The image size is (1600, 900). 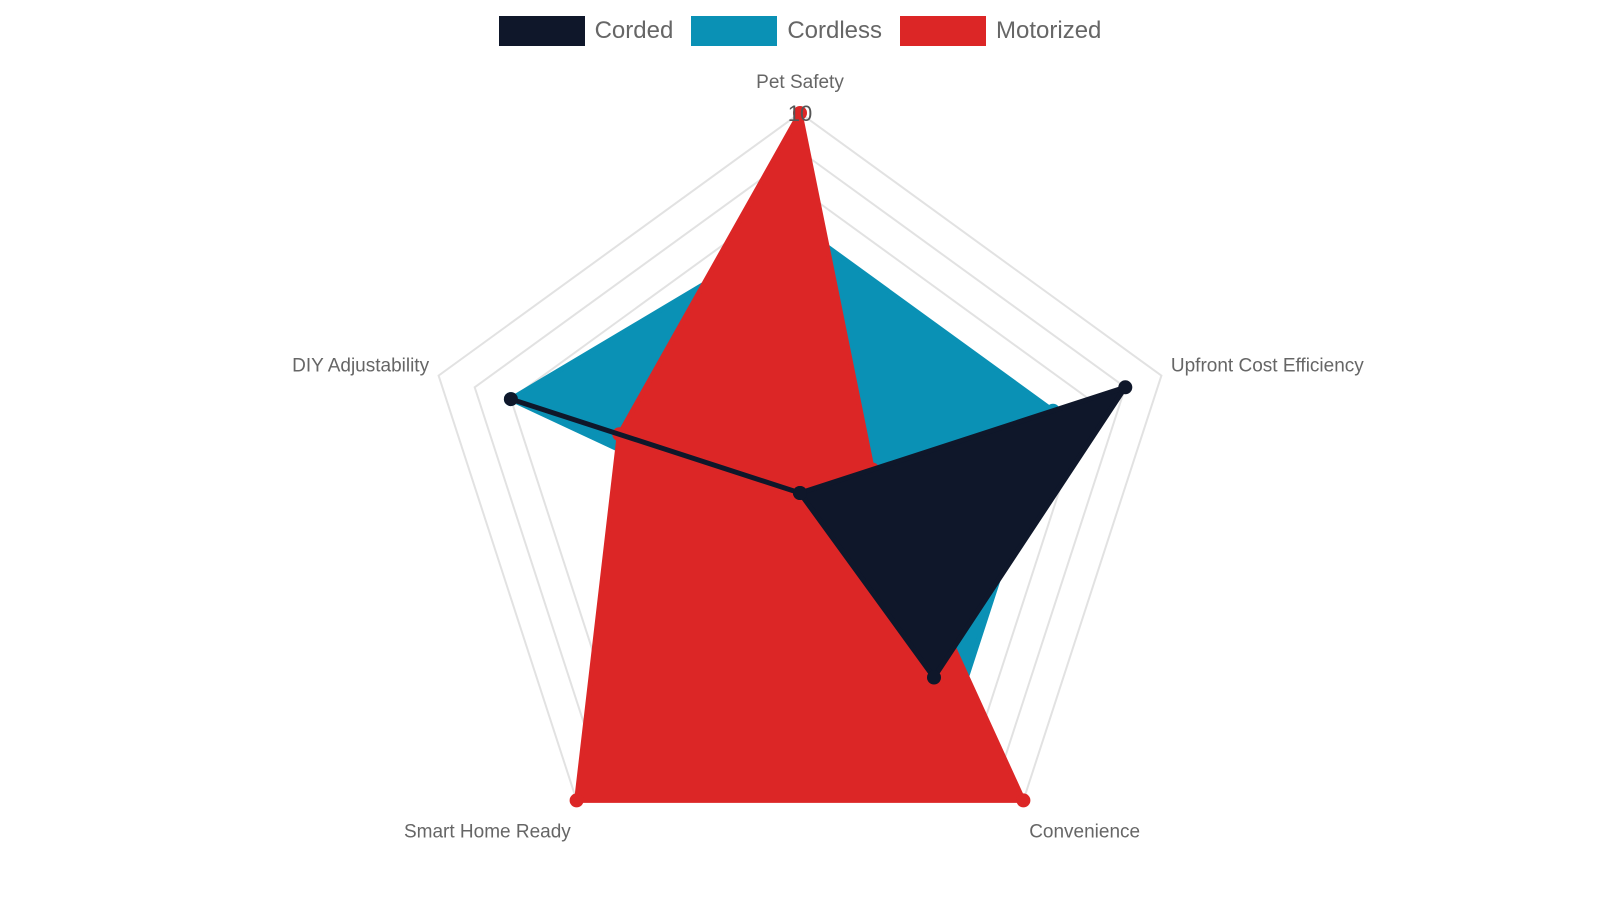 I want to click on legend-item-cordless: Cordless, so click(x=786, y=31).